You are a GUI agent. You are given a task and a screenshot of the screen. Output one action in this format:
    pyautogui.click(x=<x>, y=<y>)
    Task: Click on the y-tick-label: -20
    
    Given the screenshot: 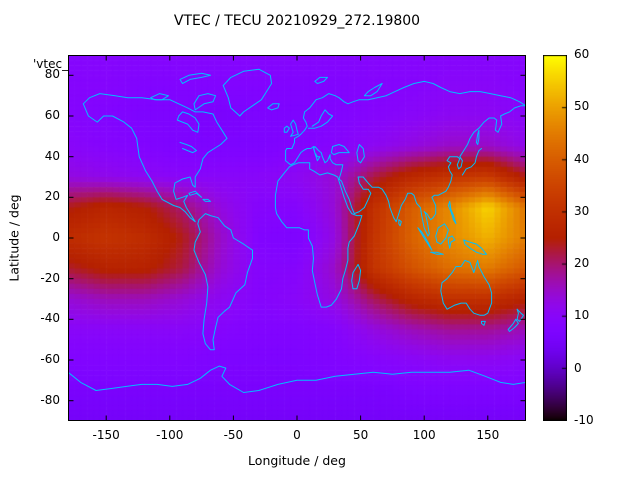 What is the action you would take?
    pyautogui.click(x=50, y=277)
    